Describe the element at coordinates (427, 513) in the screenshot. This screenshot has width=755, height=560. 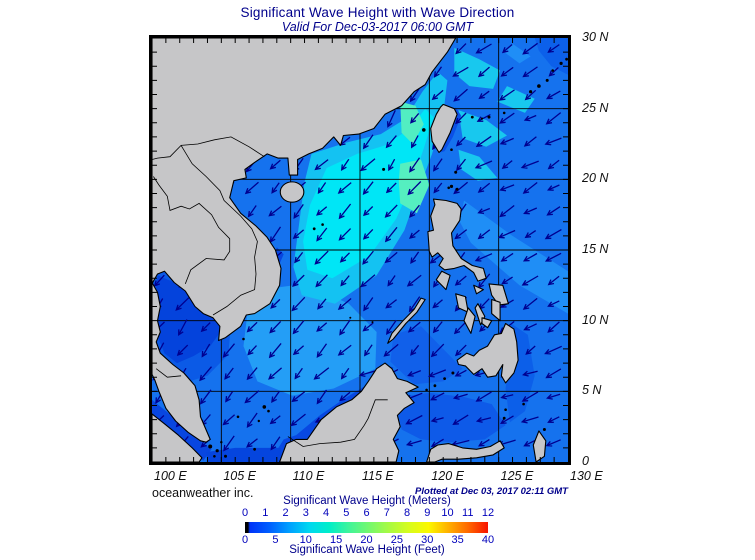
I see `meters-tick: 9` at that location.